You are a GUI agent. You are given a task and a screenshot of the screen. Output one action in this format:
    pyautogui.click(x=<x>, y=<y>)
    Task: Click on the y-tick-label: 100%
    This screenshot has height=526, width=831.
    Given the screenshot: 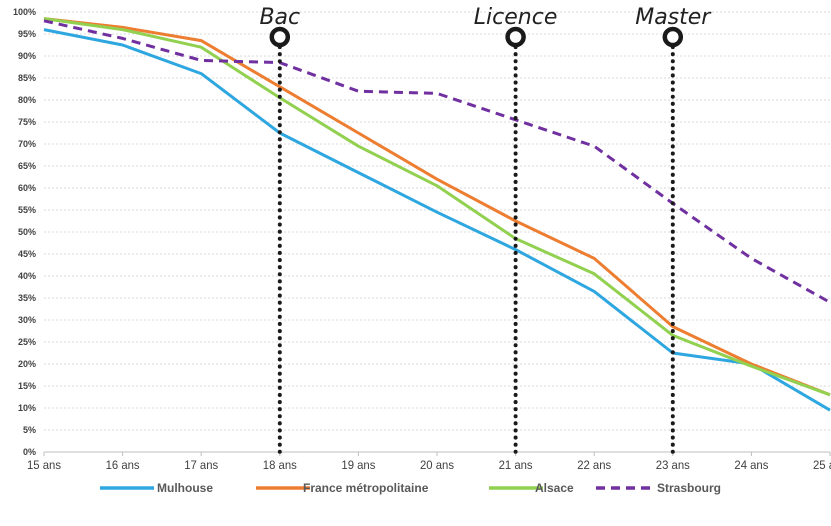 What is the action you would take?
    pyautogui.click(x=24, y=12)
    